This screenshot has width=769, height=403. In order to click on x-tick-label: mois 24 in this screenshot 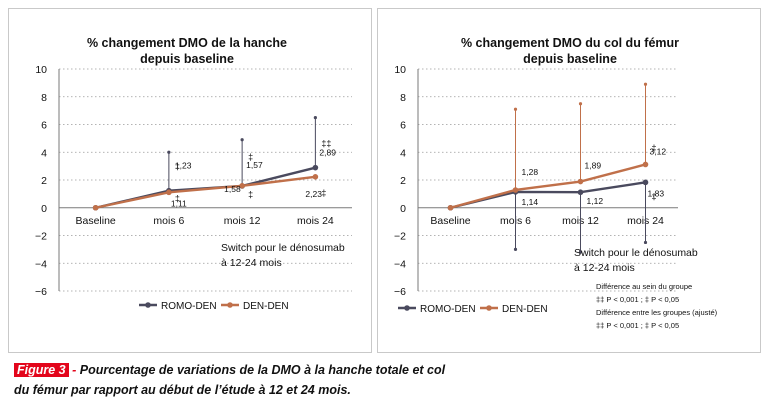, I will do `click(315, 221)`.